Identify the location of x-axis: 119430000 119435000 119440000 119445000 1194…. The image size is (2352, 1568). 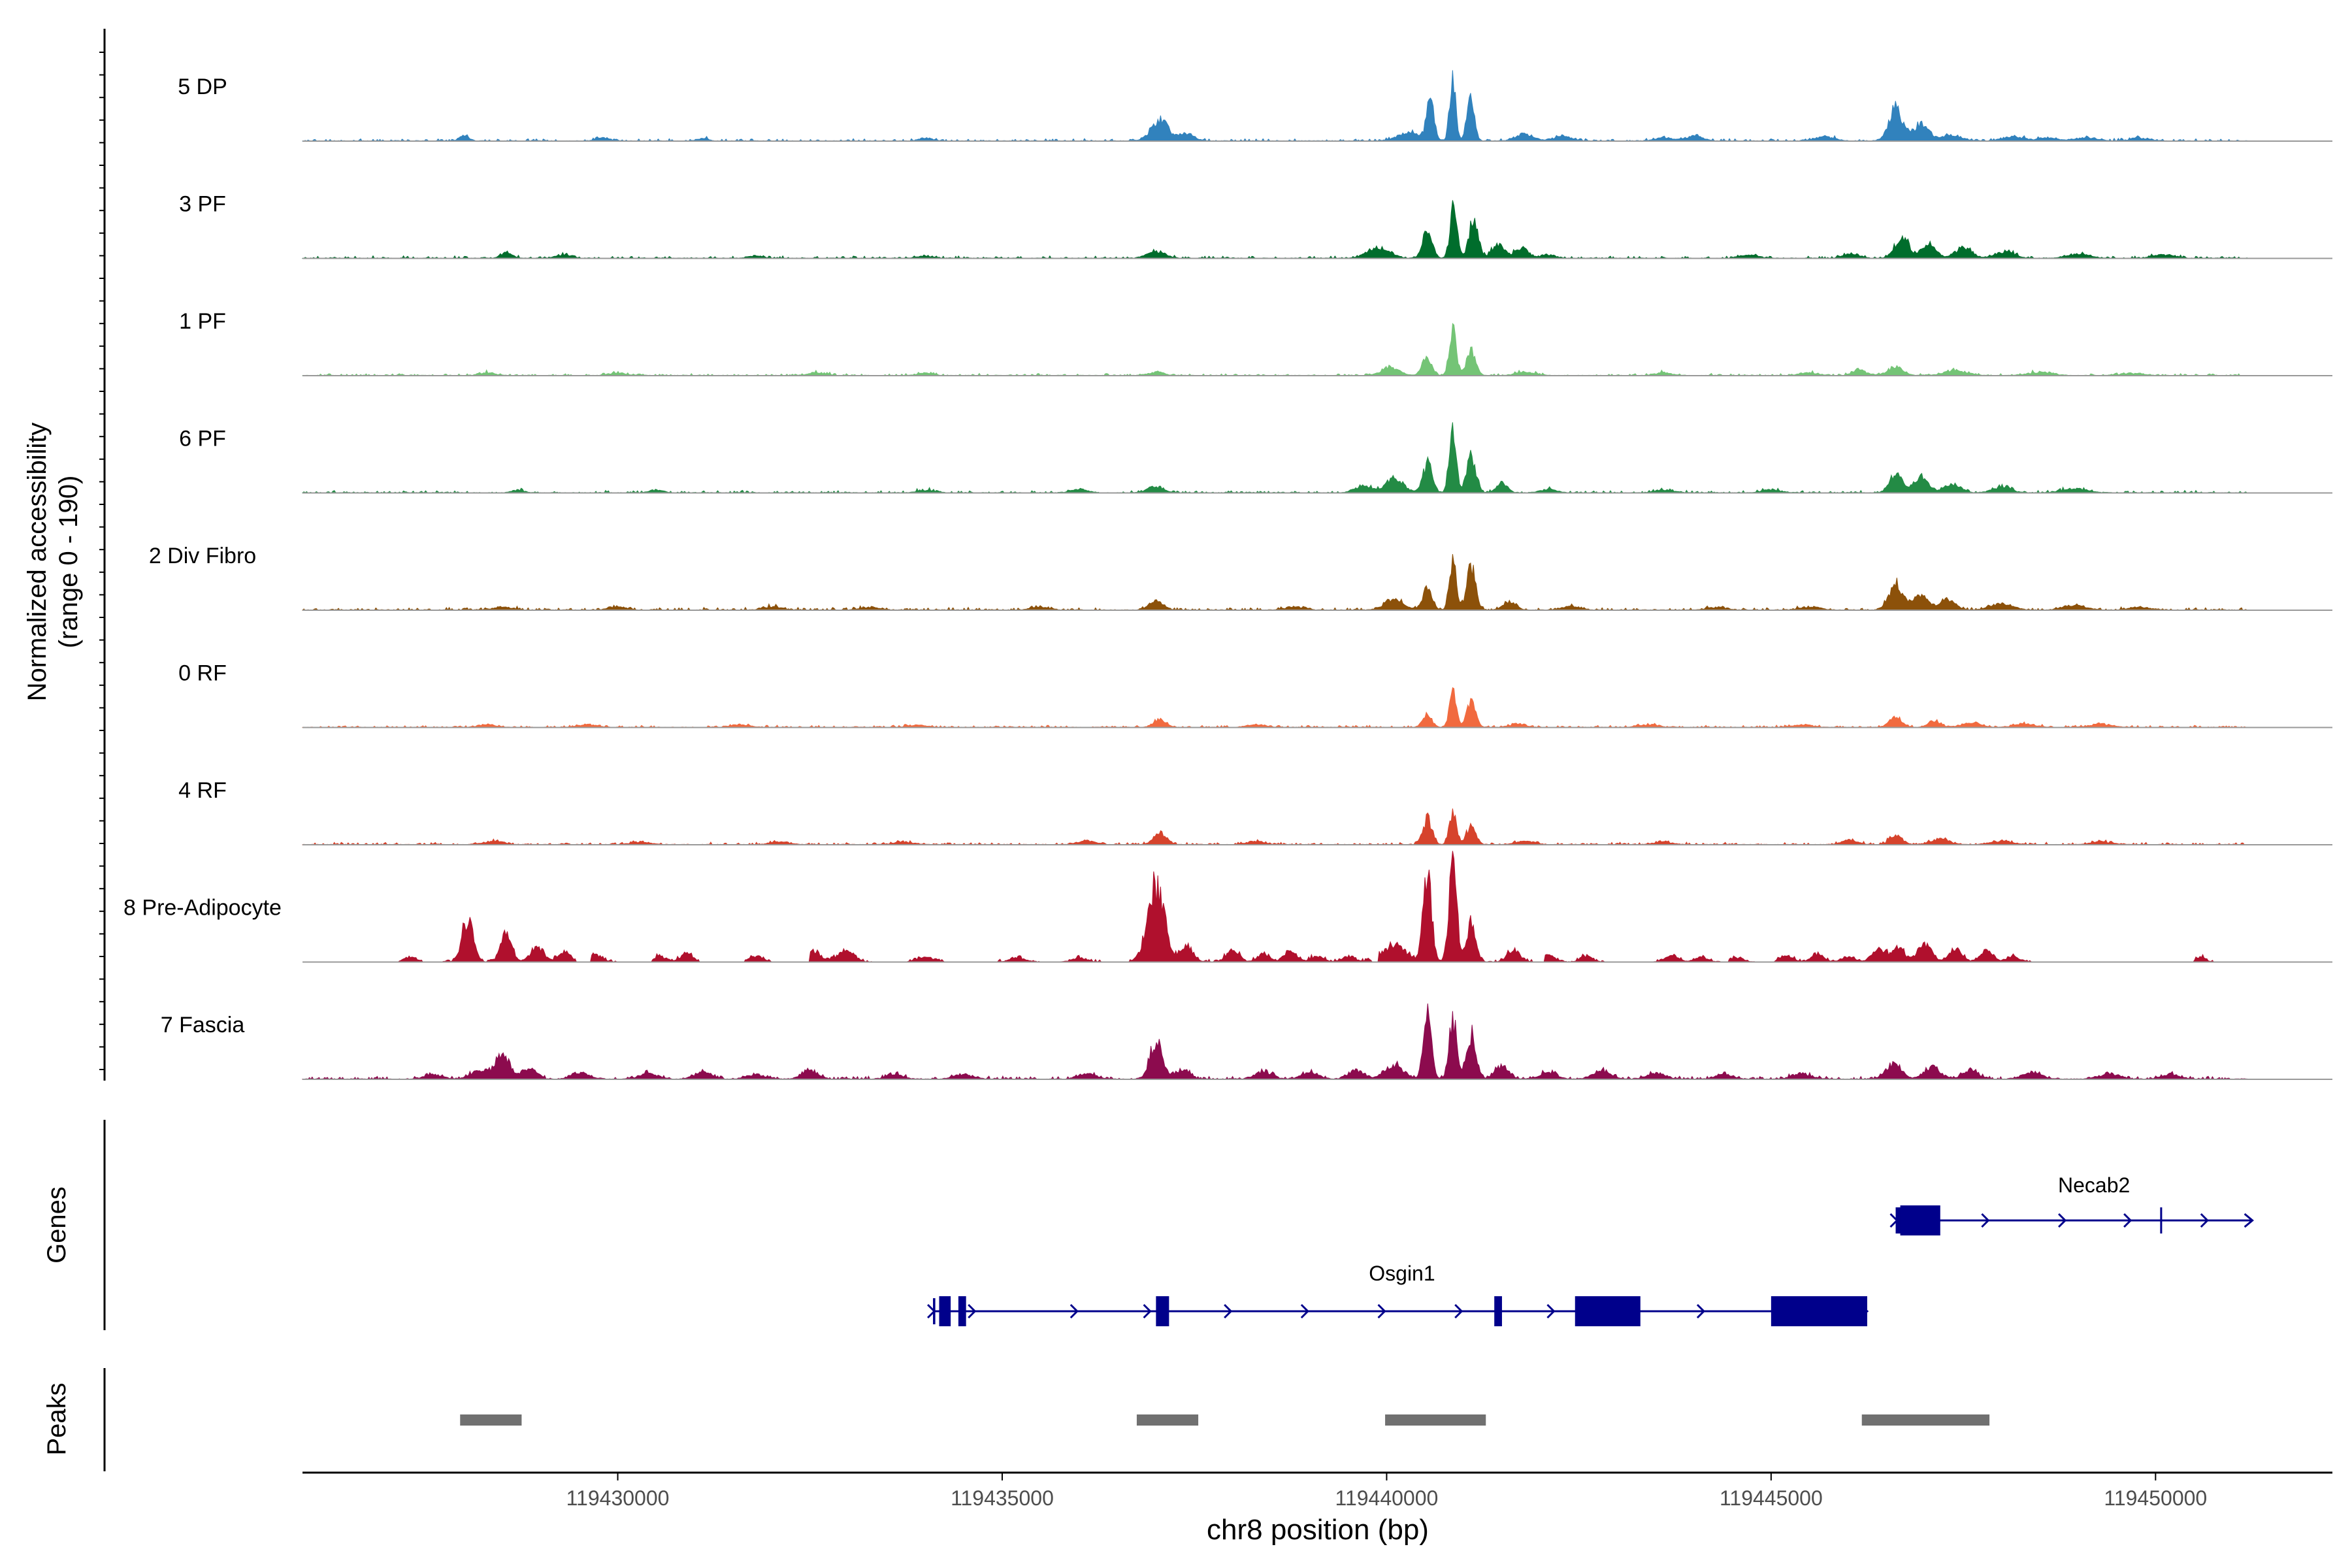
(1317, 1490).